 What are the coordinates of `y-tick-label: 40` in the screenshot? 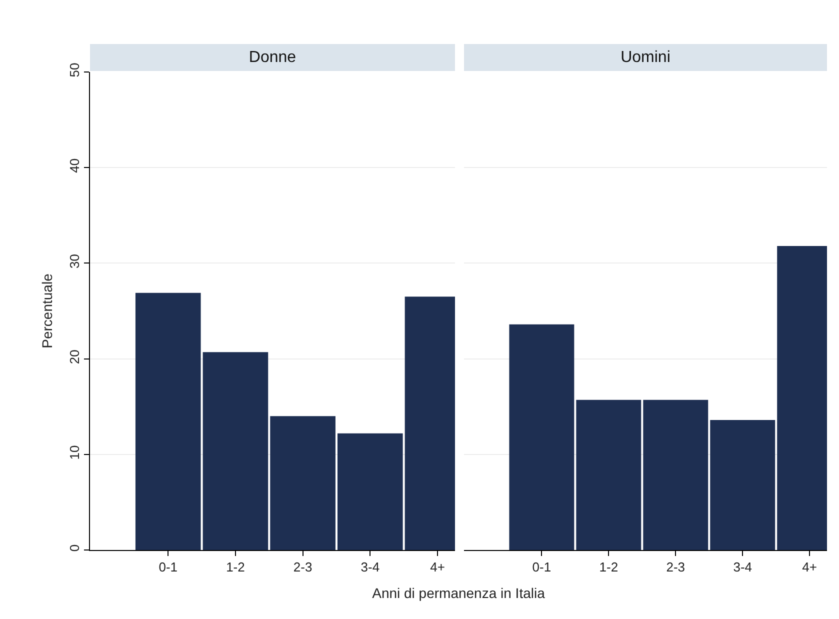 It's located at (74, 165).